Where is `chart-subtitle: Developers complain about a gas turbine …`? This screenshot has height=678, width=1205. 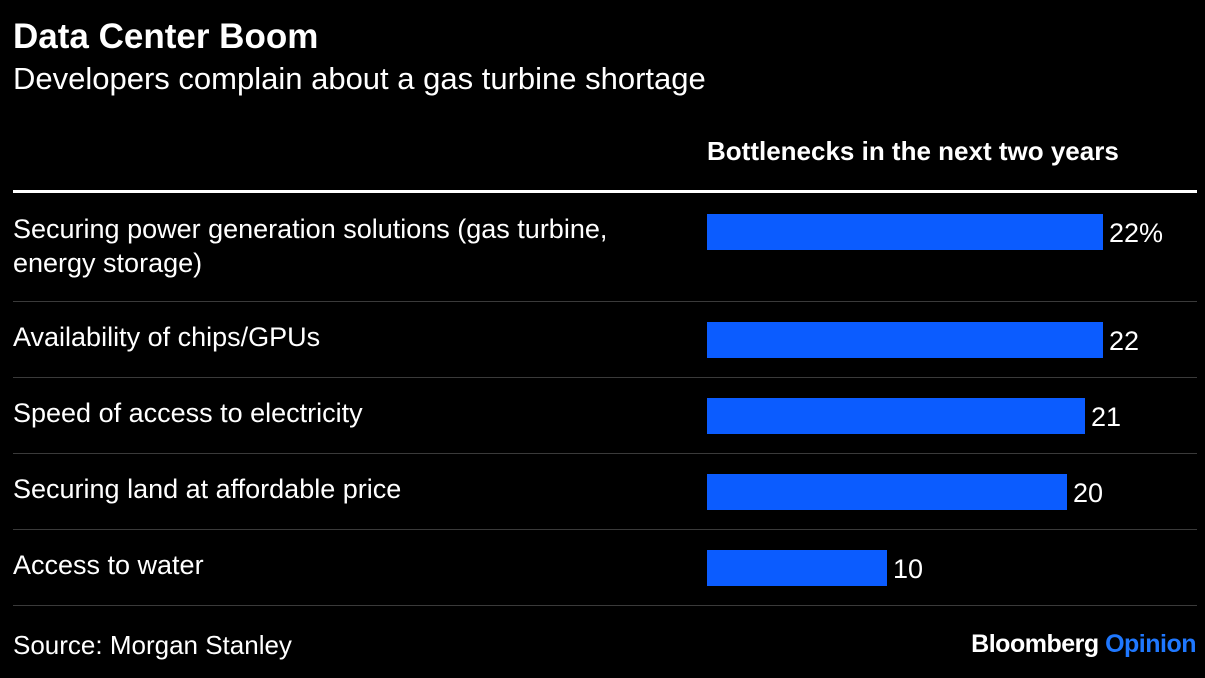
chart-subtitle: Developers complain about a gas turbine … is located at coordinates (359, 78).